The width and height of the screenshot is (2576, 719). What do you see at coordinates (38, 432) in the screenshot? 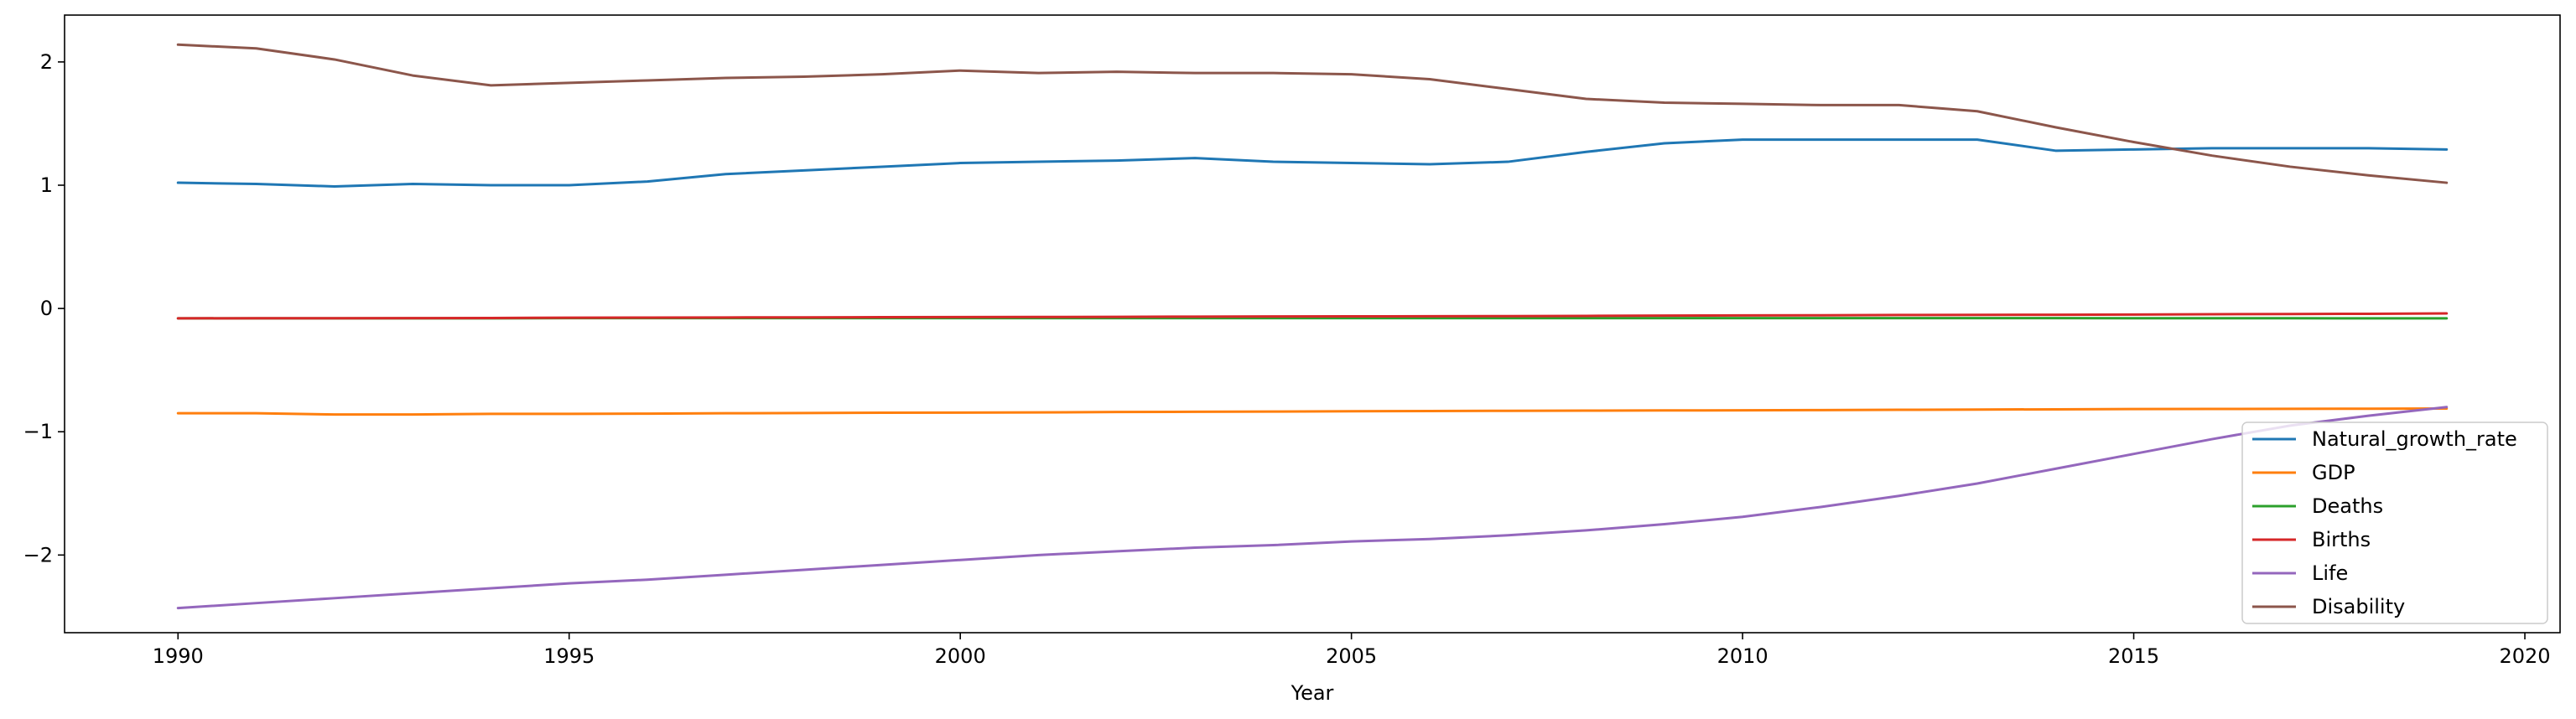
I see `y-tick-label: −1` at bounding box center [38, 432].